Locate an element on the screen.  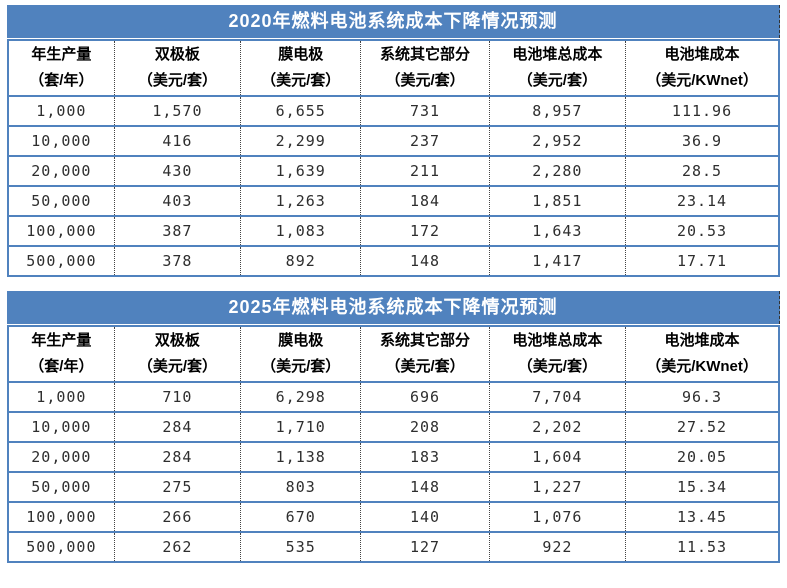
table-row: 500,000 378 892 148 1,417 17.71 is located at coordinates (393, 260).